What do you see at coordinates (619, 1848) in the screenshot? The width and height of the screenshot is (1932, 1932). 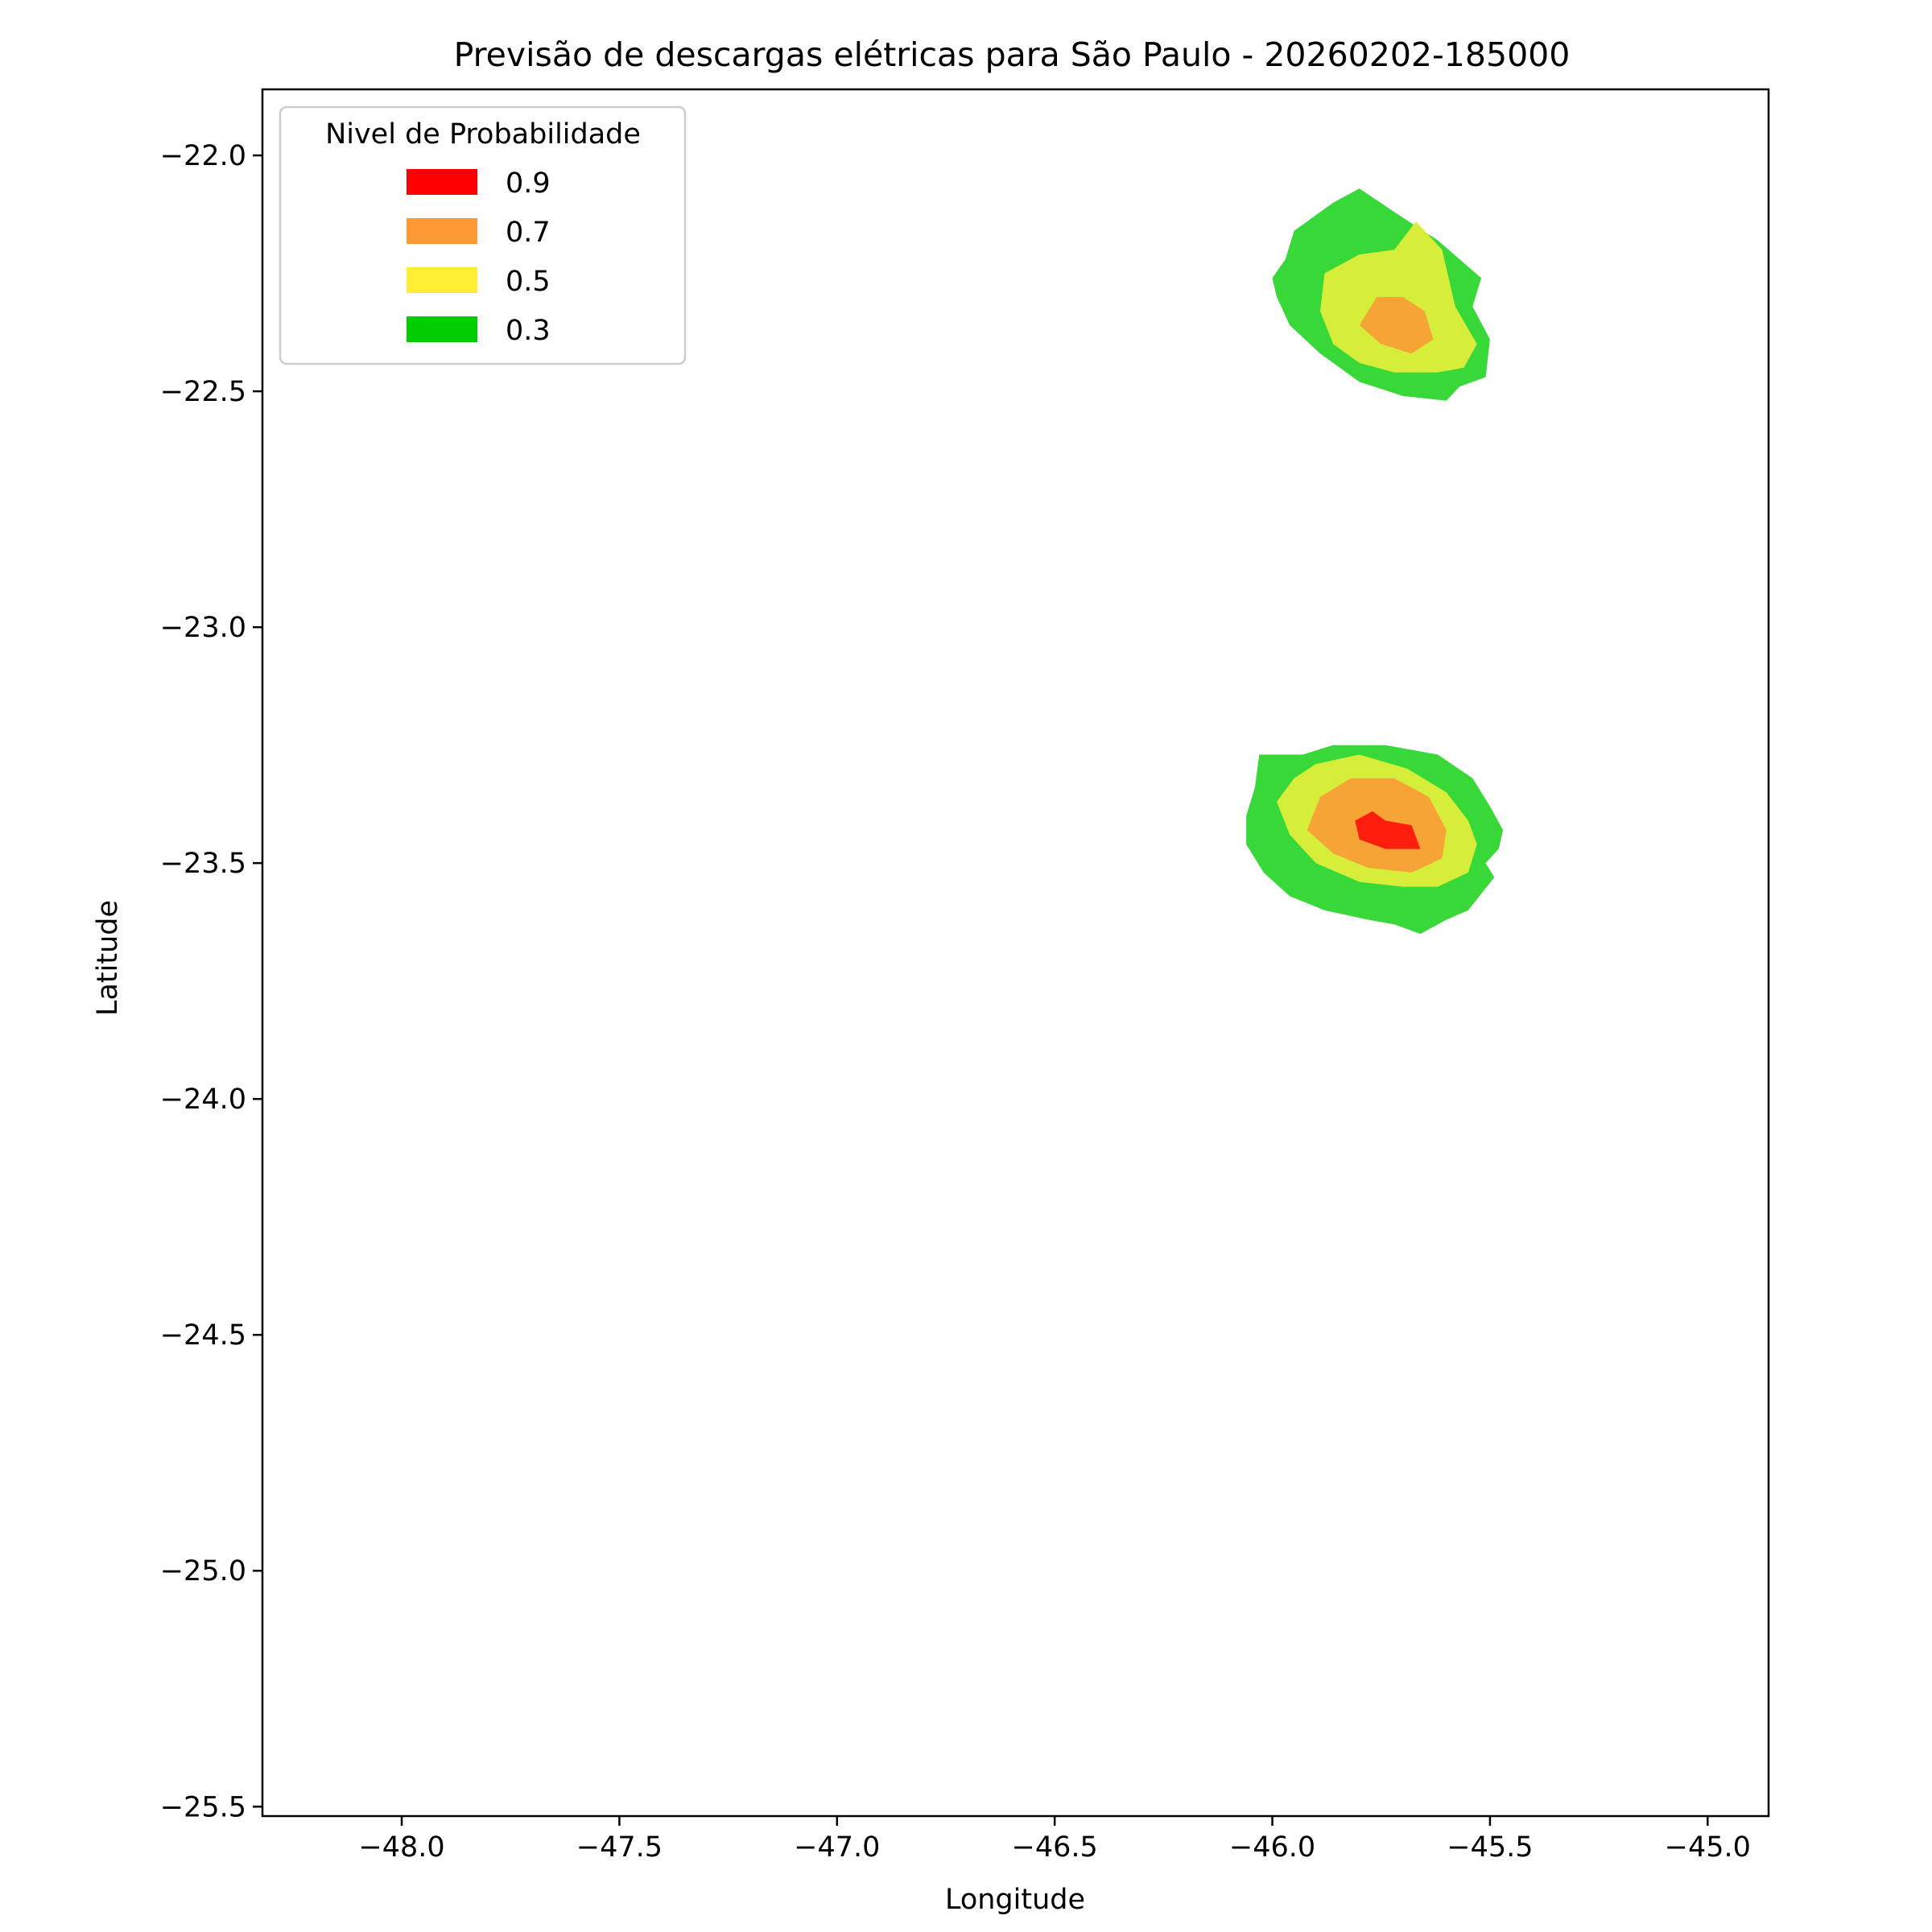 I see `x-tick-label: −47.5` at bounding box center [619, 1848].